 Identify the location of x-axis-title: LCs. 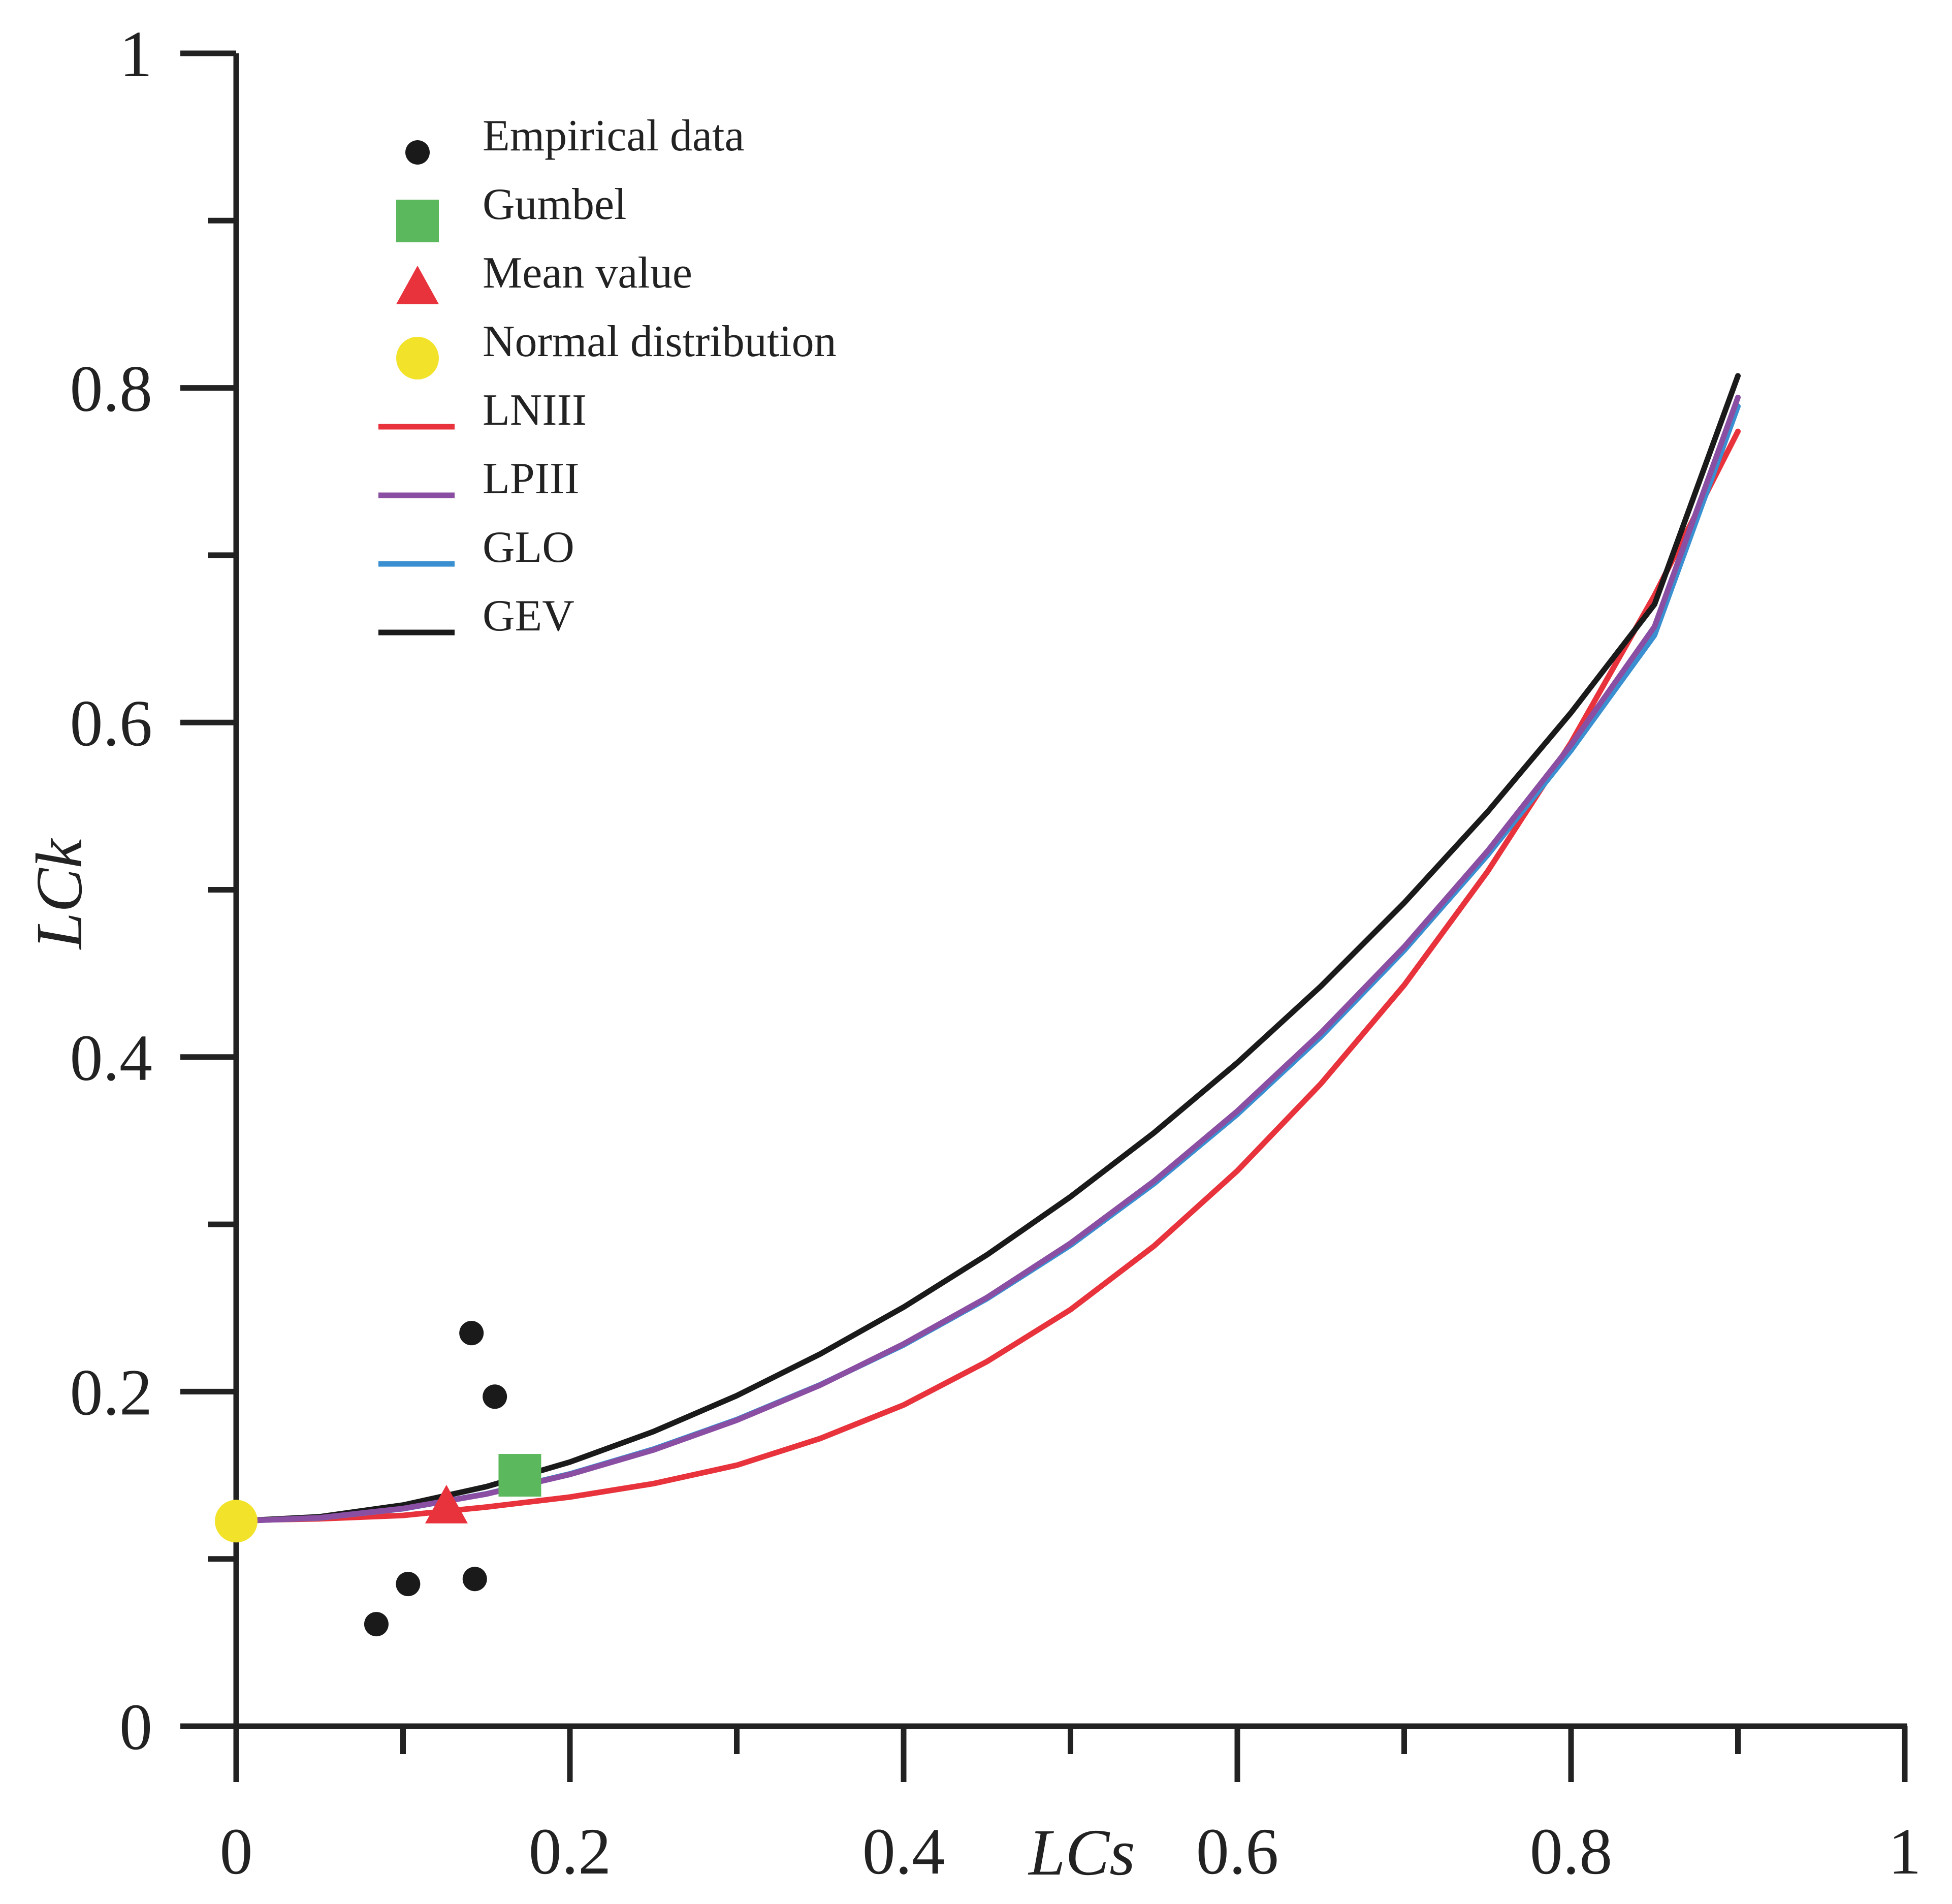
(1081, 1852).